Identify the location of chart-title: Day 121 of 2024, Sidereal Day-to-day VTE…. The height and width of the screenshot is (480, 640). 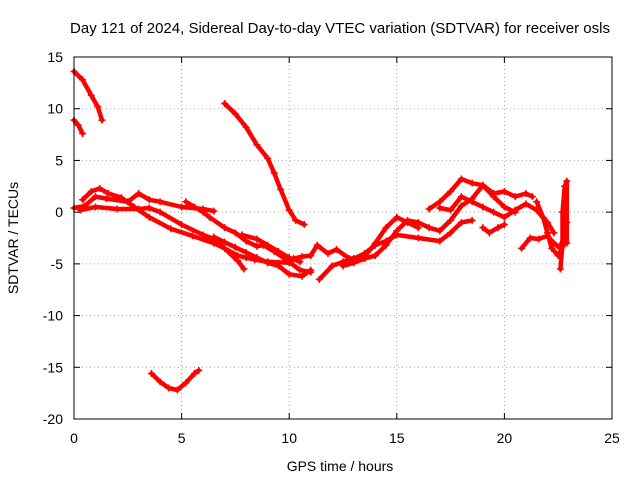
(340, 28).